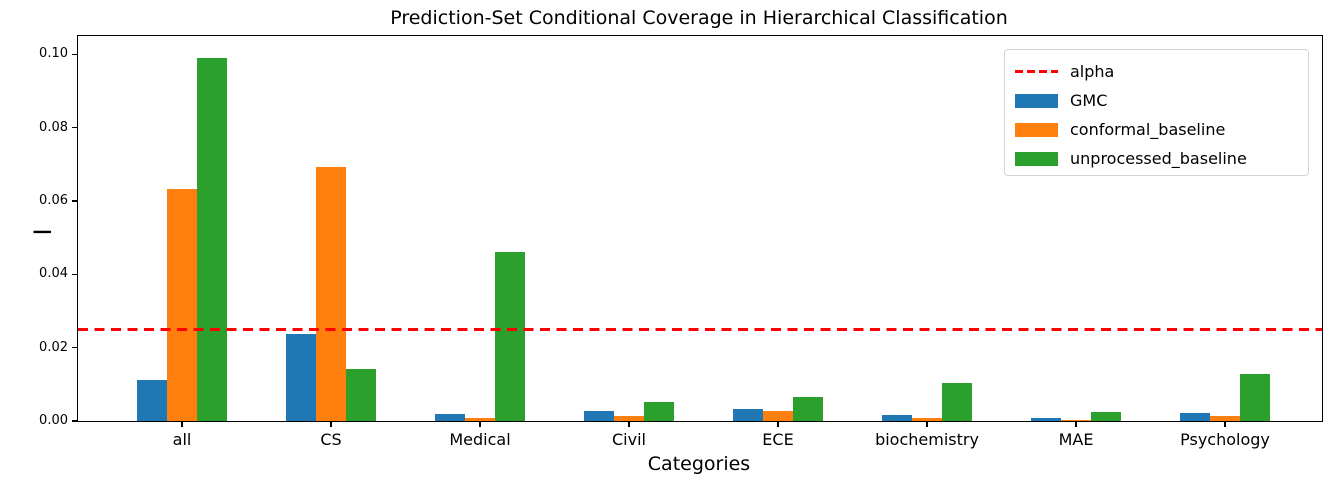 This screenshot has height=491, width=1330. I want to click on bar-unprocessed_baseline-MAE, so click(1106, 416).